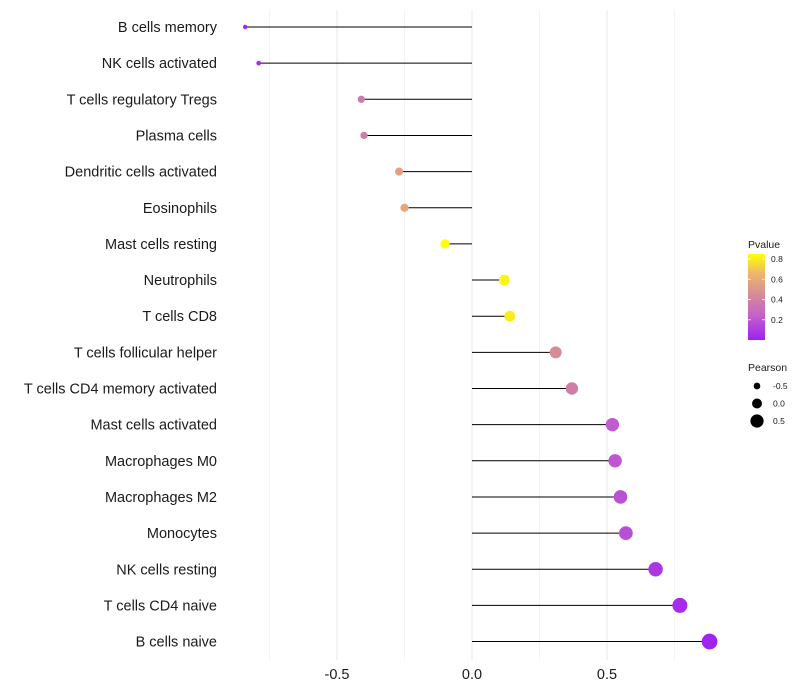 The image size is (800, 700). I want to click on pearson-legend: Pearson -0.5 0.0 0.5, so click(768, 395).